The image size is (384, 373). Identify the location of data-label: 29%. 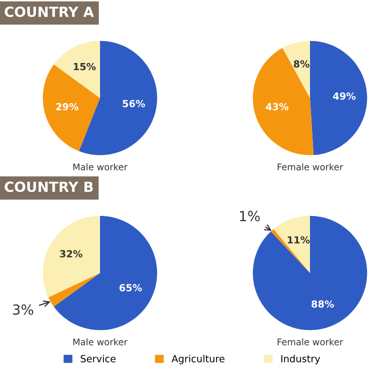
(67, 106).